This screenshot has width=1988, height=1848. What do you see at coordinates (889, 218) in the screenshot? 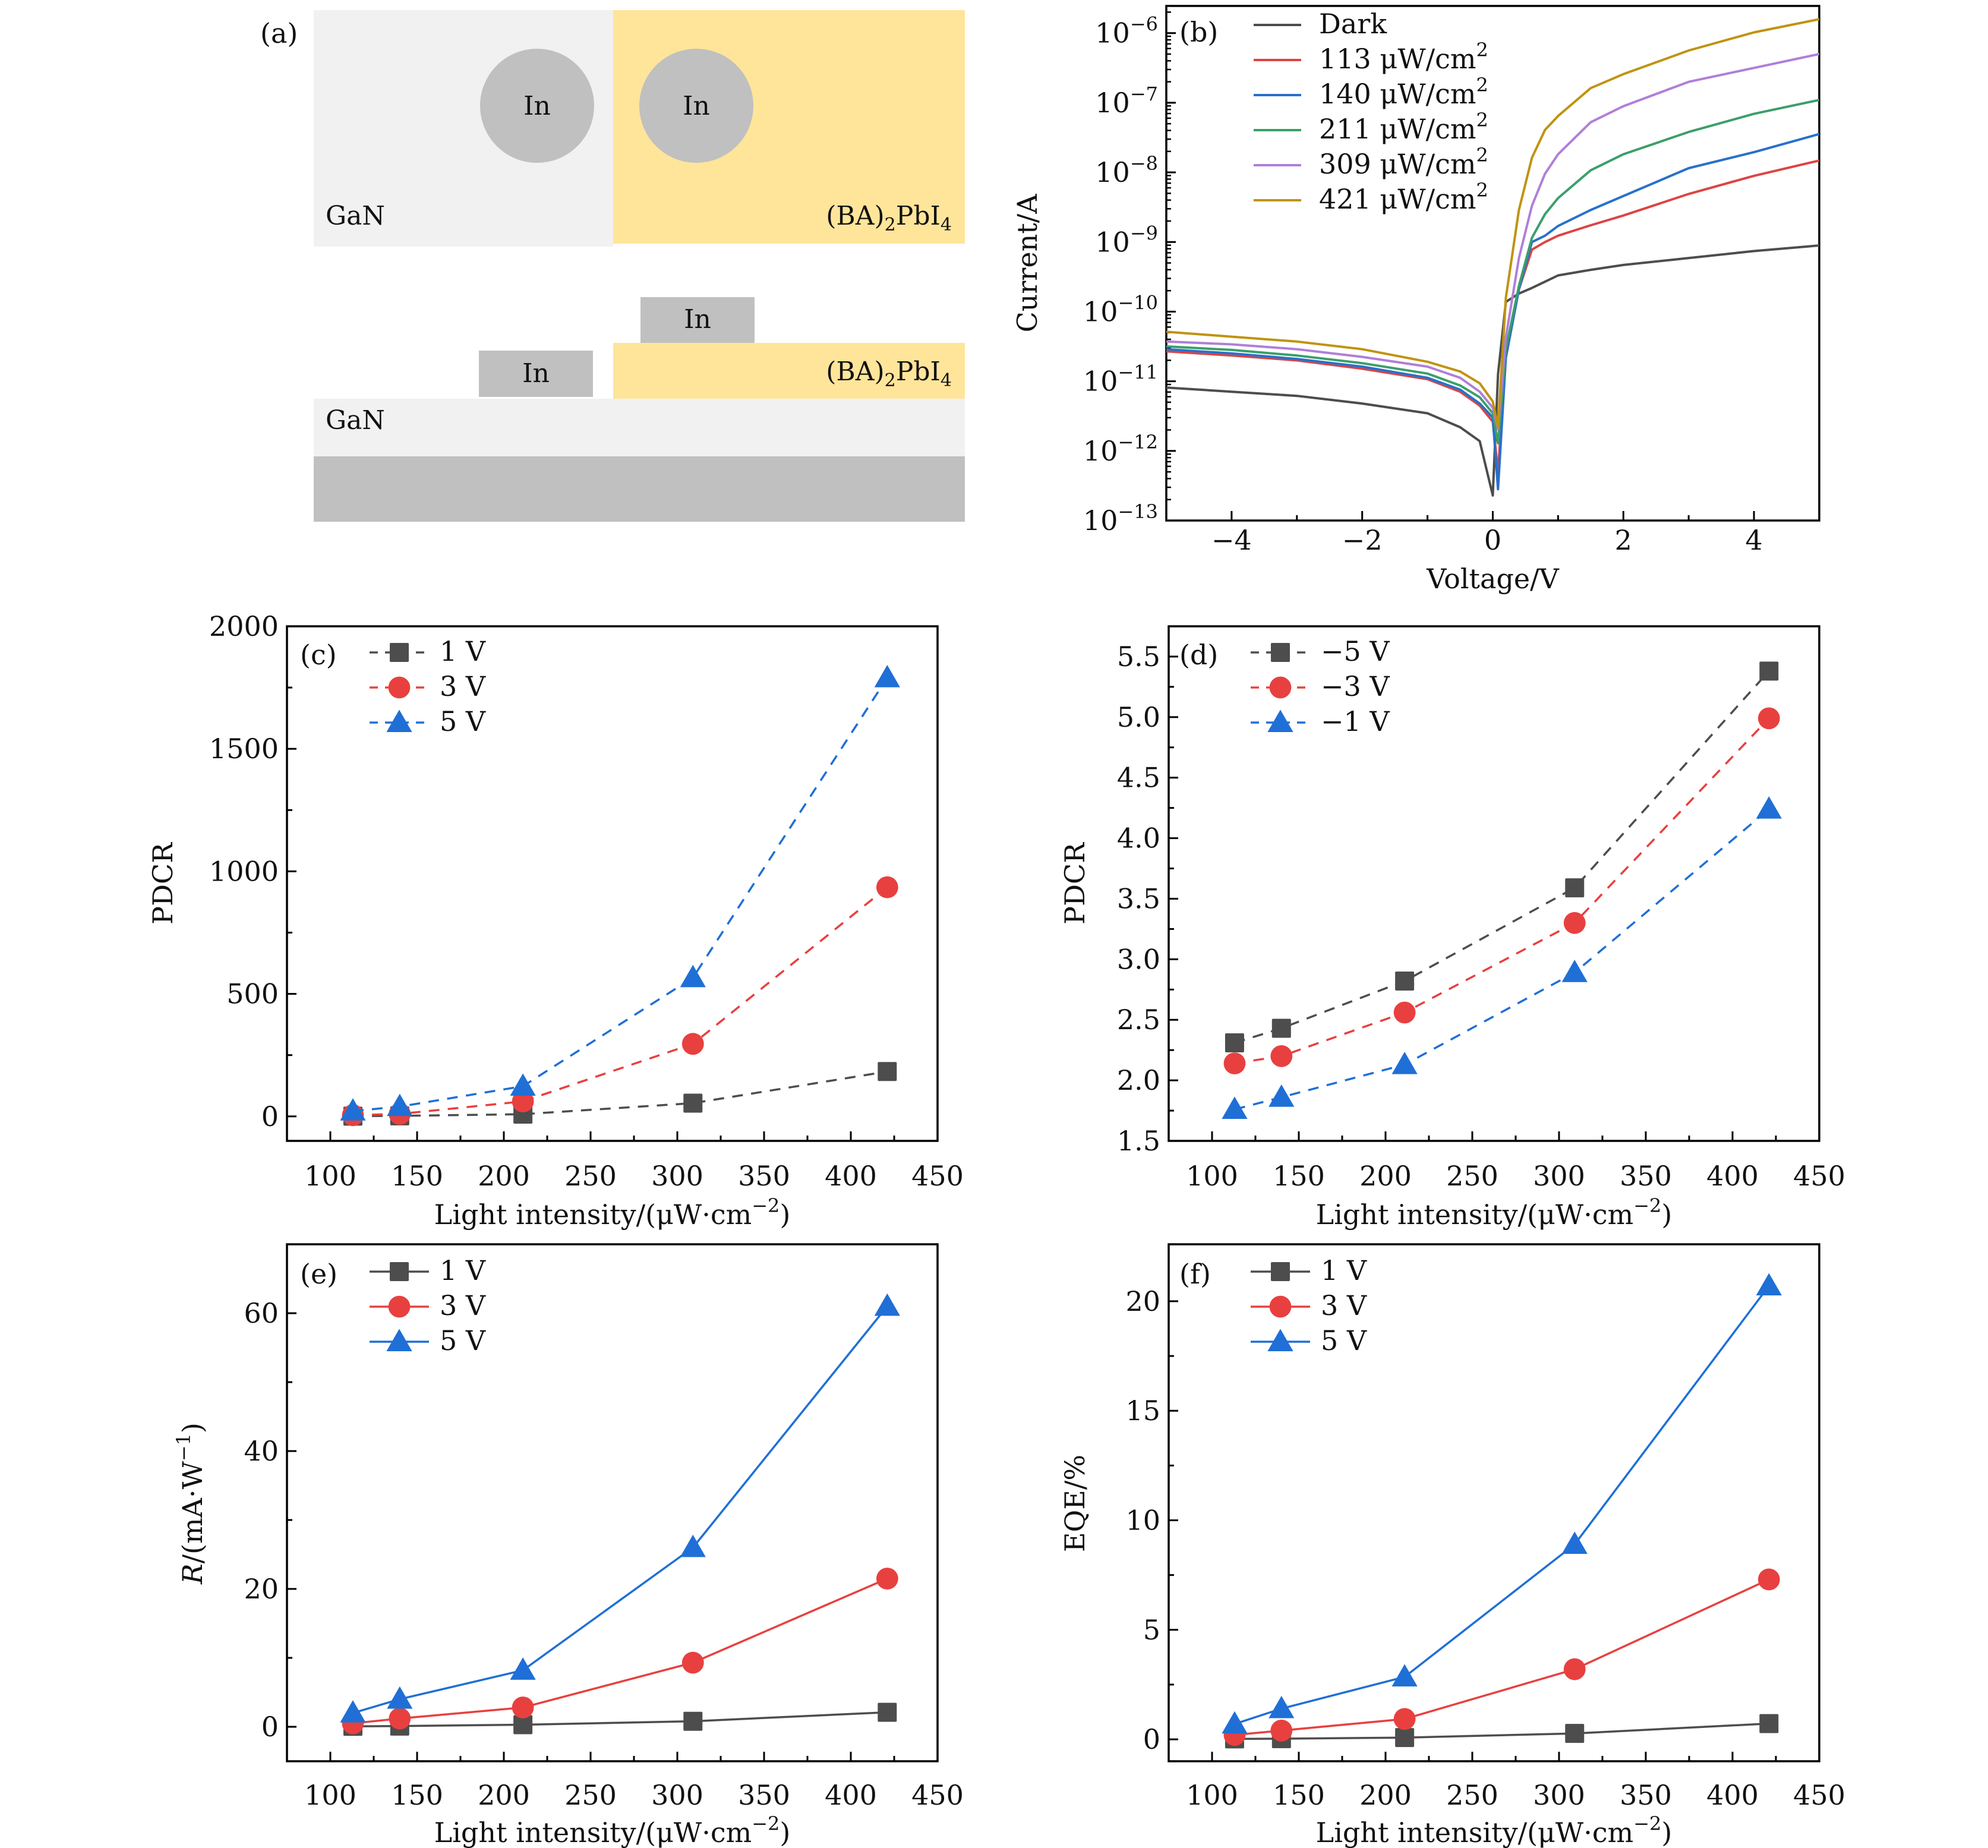
I see `perovskite-label: (BA)2PbI4` at bounding box center [889, 218].